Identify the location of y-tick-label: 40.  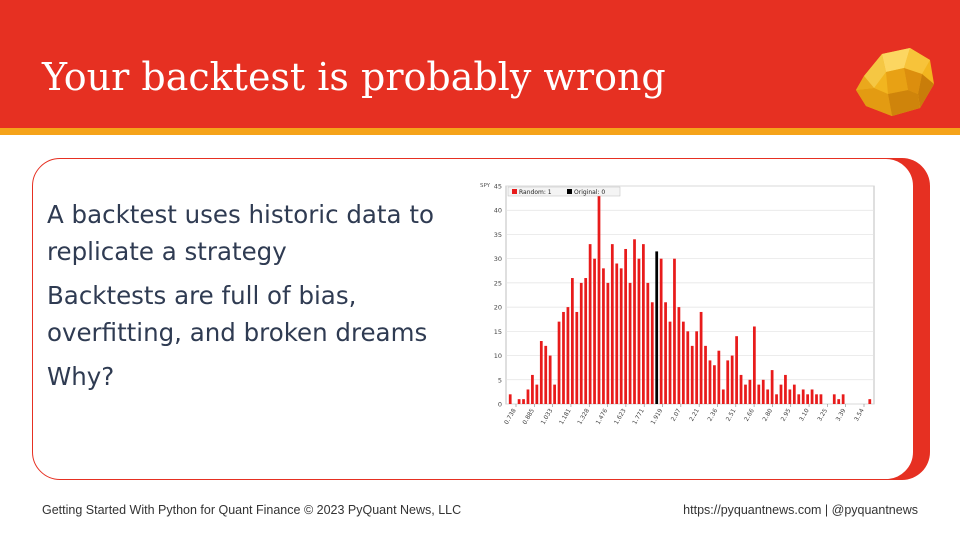
(498, 211).